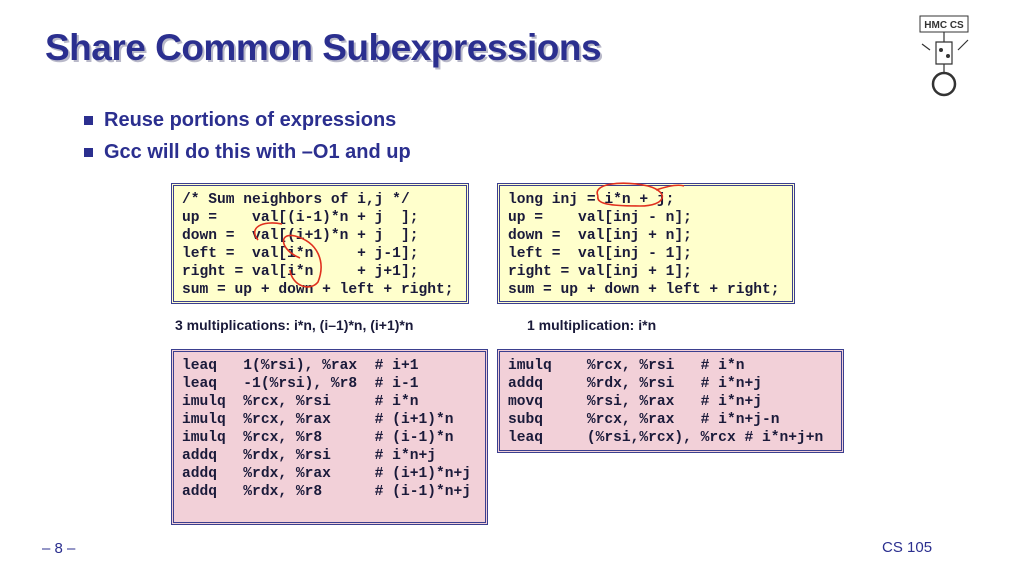 Image resolution: width=1024 pixels, height=576 pixels. What do you see at coordinates (59, 548) in the screenshot?
I see `page-number: – 8 –` at bounding box center [59, 548].